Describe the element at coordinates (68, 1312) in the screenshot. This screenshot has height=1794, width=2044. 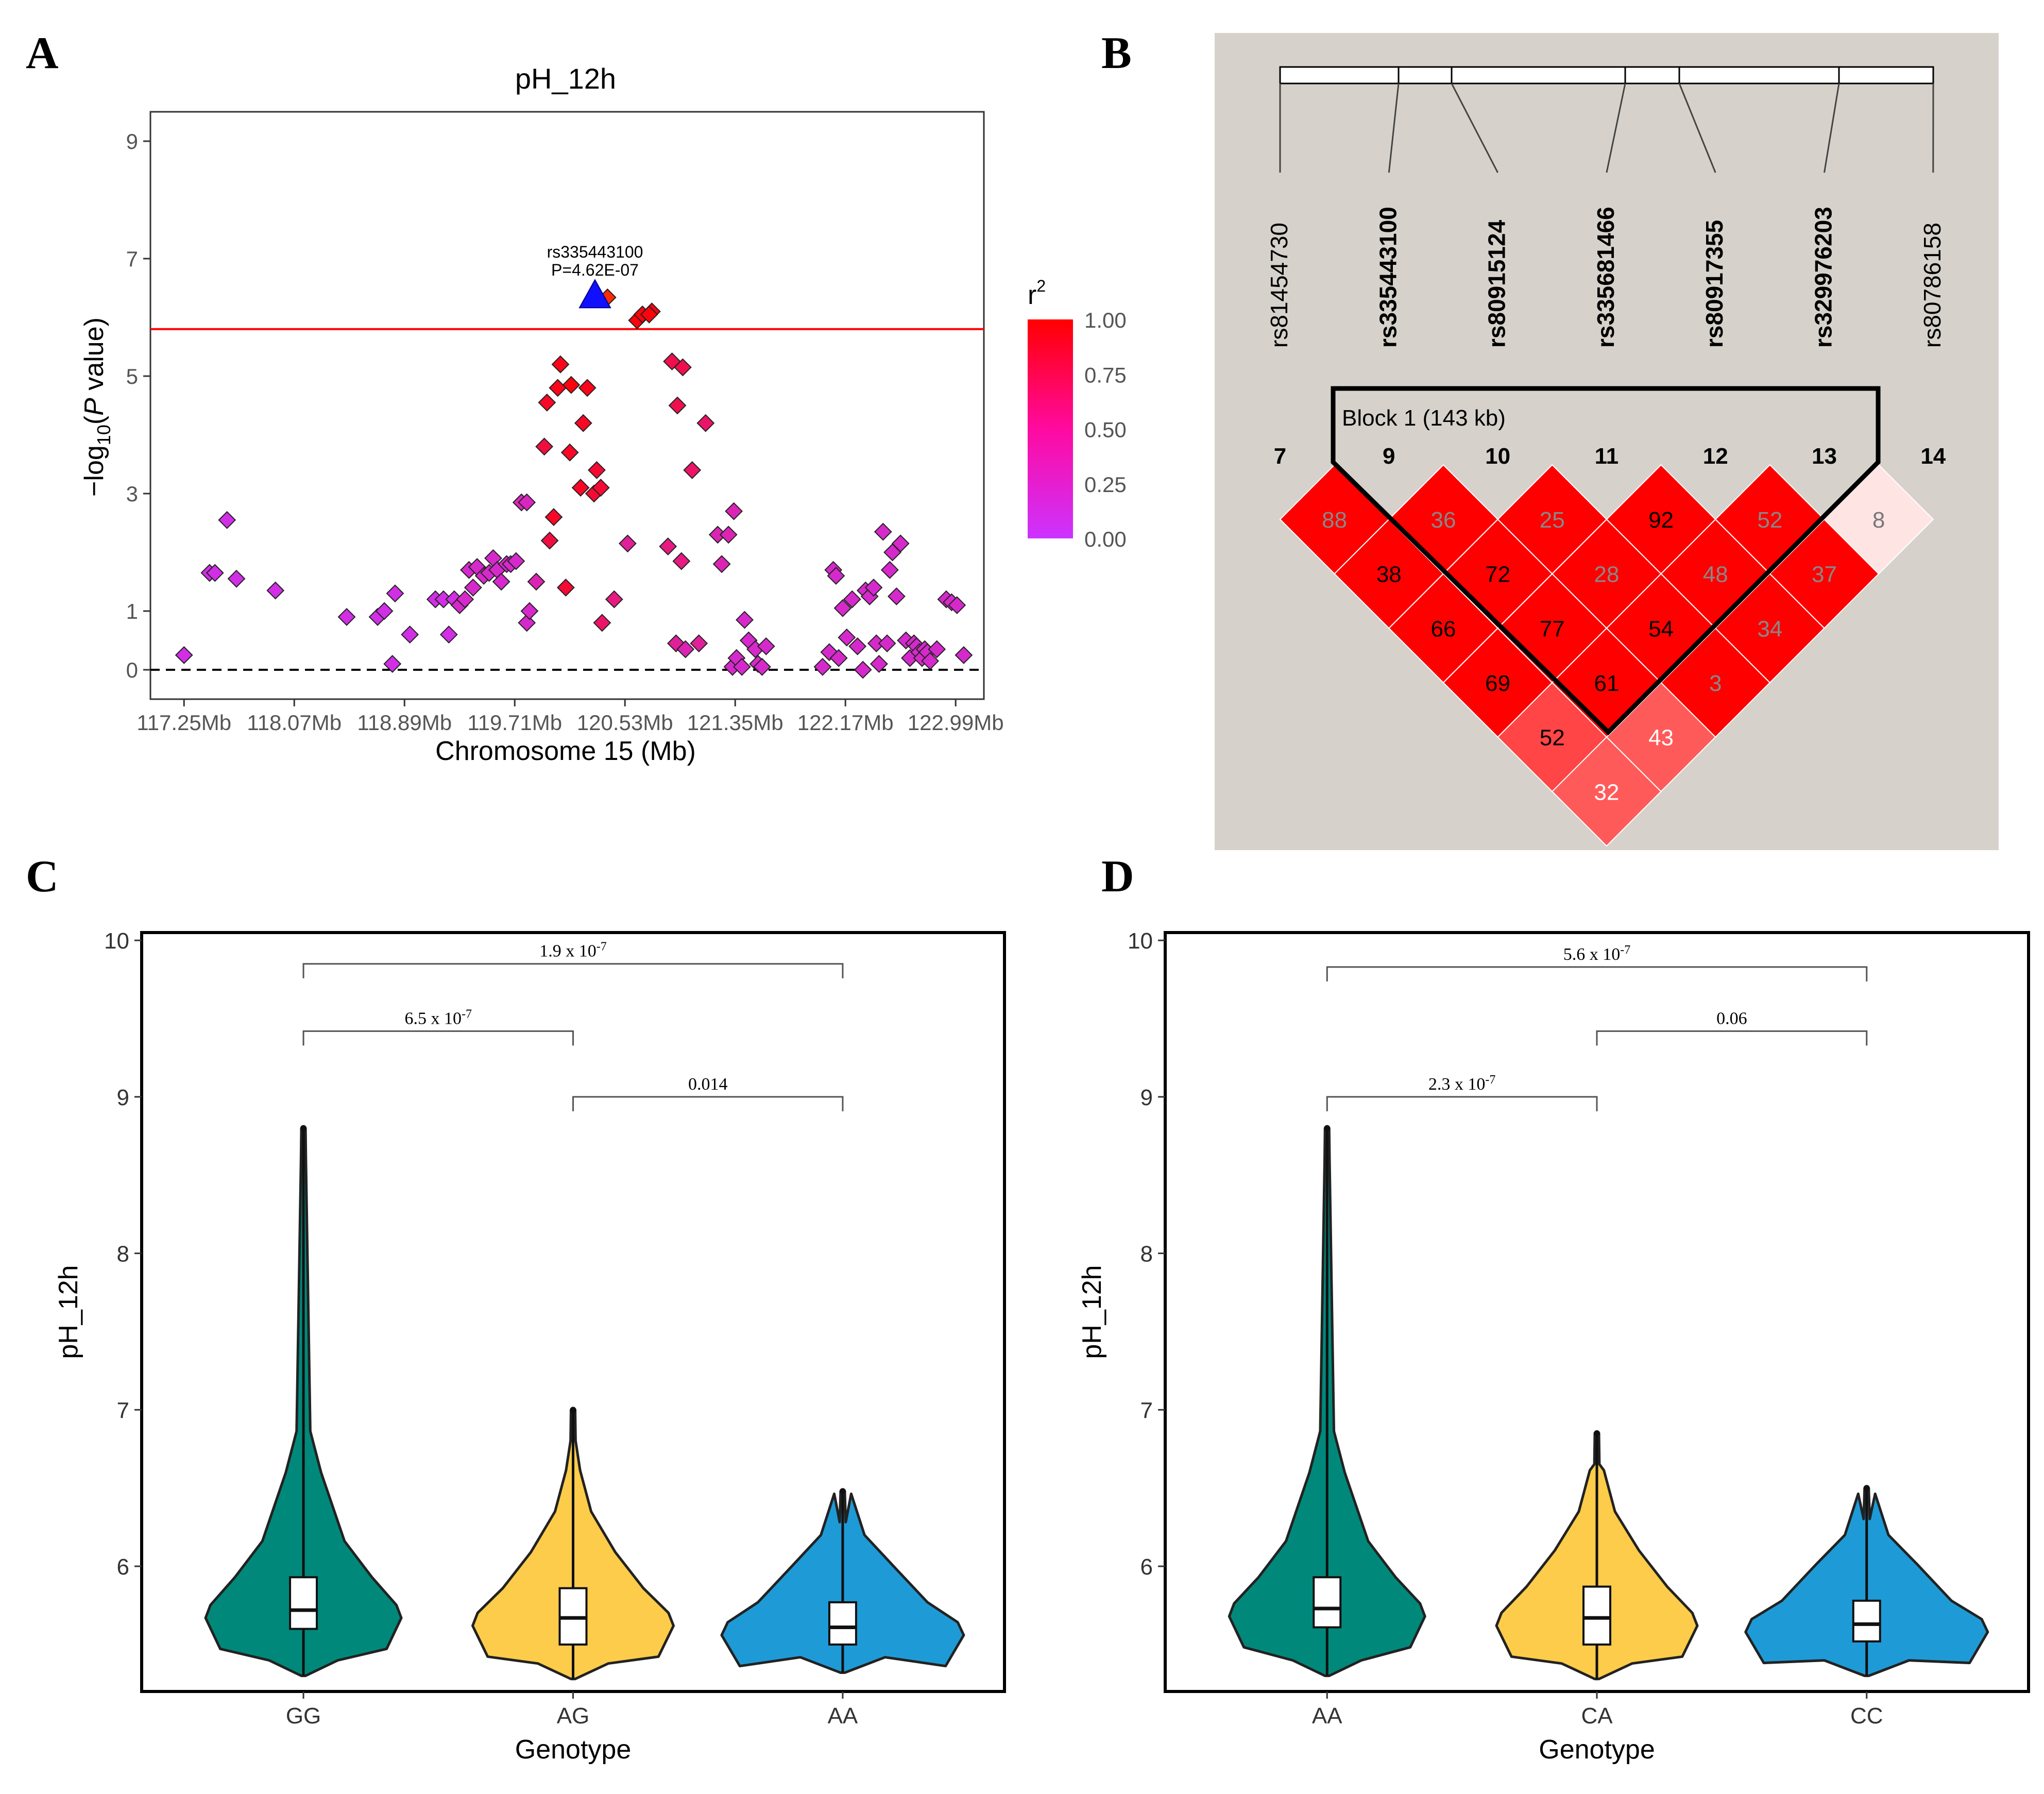
I see `y-axis-label: pH_12h` at that location.